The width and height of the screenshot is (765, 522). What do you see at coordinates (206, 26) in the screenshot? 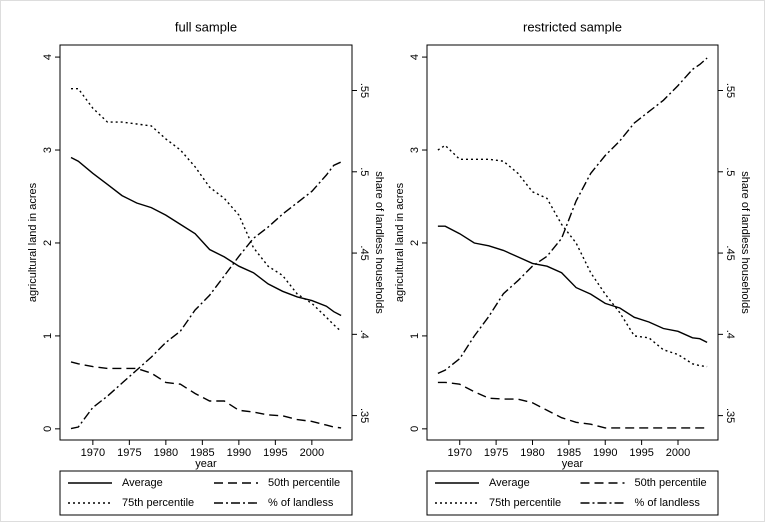
I see `chart-title: full sample` at bounding box center [206, 26].